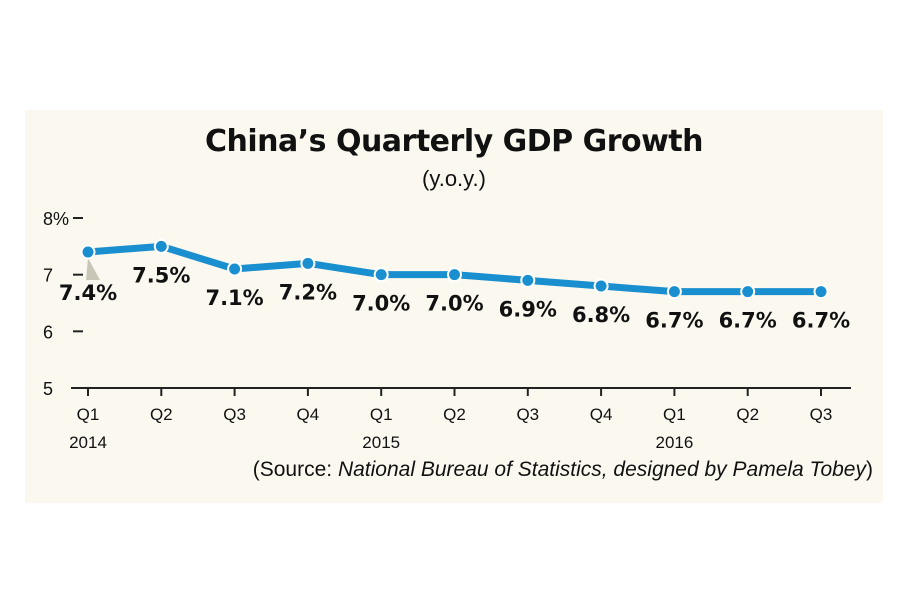  I want to click on data-label-3: 7.2%, so click(308, 292).